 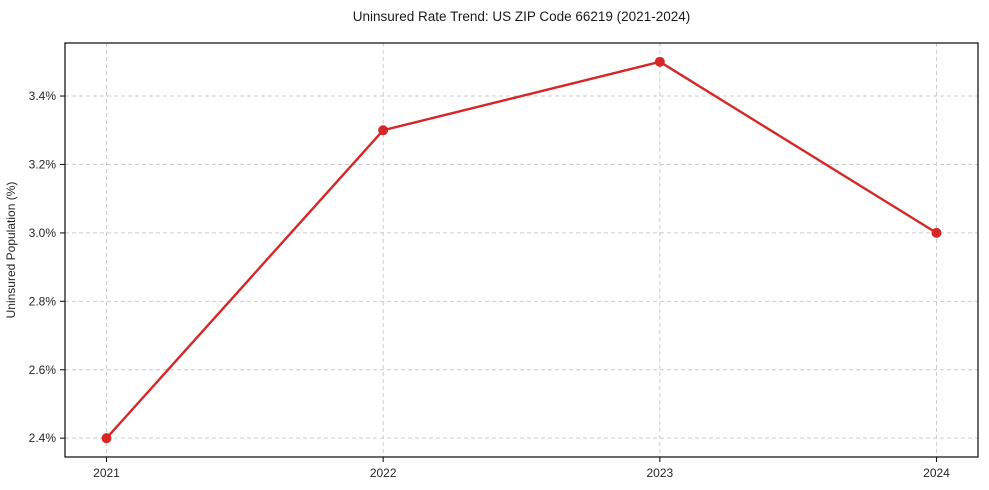 What do you see at coordinates (43, 164) in the screenshot?
I see `y-tick-label: 3.2%` at bounding box center [43, 164].